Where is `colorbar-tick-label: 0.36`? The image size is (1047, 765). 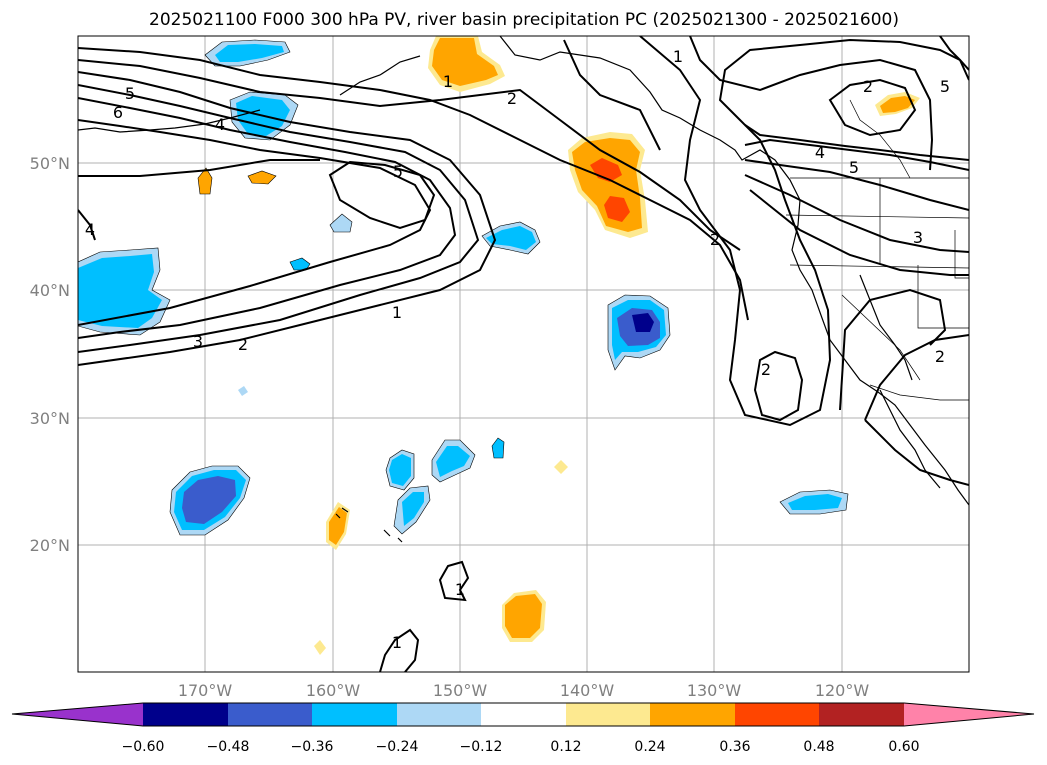
colorbar-tick-label: 0.36 is located at coordinates (734, 747).